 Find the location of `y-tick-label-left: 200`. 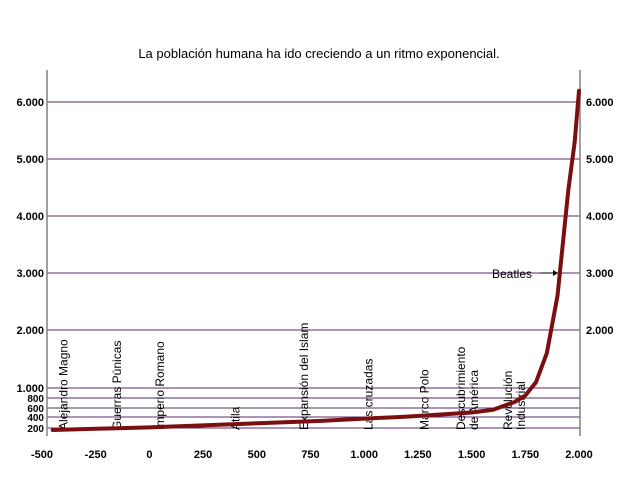

y-tick-label-left: 200 is located at coordinates (35, 429).